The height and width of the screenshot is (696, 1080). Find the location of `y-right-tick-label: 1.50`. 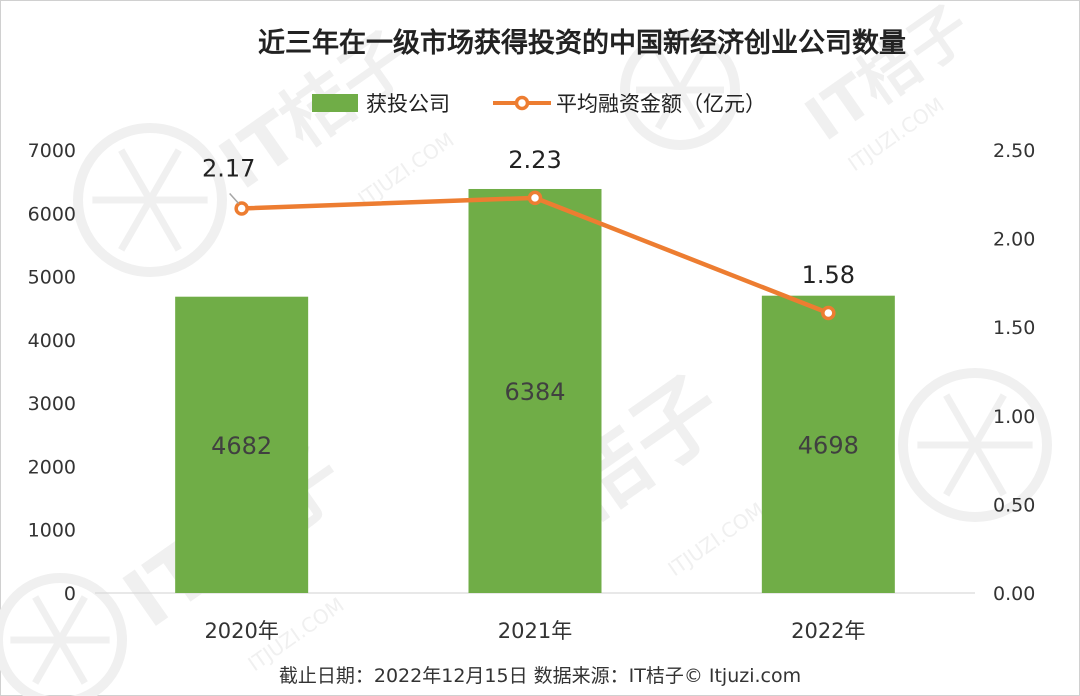

y-right-tick-label: 1.50 is located at coordinates (1014, 328).